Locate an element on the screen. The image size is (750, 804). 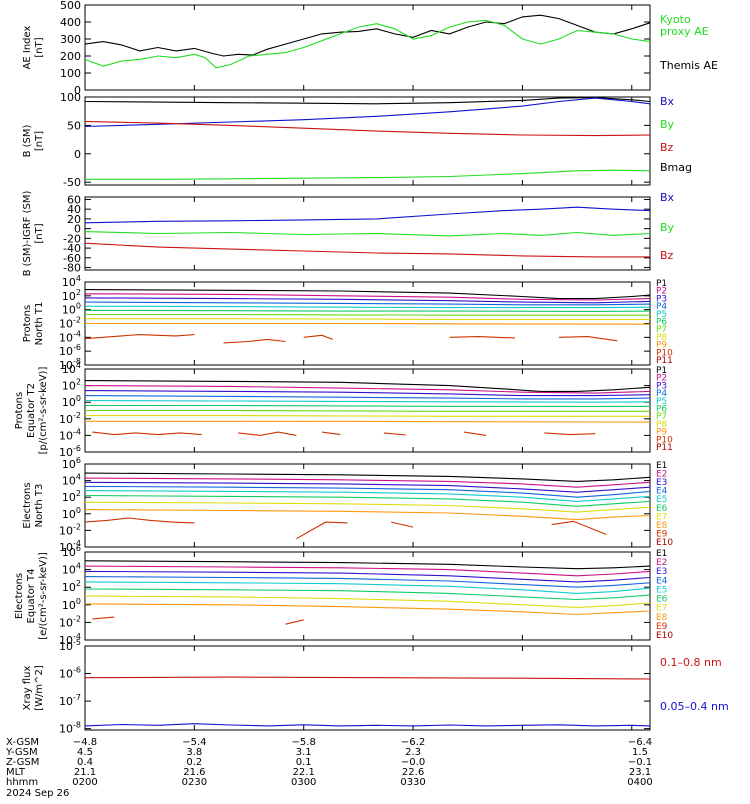
y-tick-label: 10⁻⁵ is located at coordinates (70, 645).